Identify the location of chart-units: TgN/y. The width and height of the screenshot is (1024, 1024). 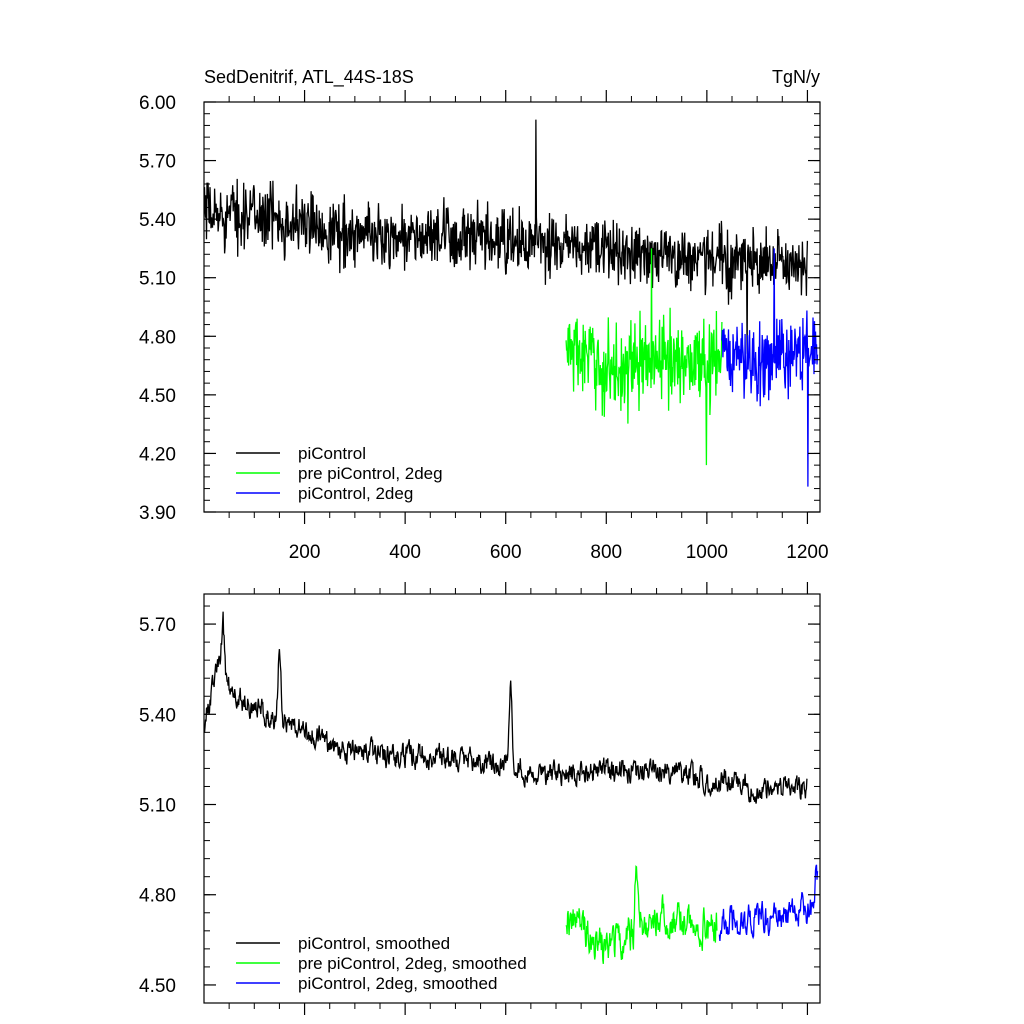
(796, 77).